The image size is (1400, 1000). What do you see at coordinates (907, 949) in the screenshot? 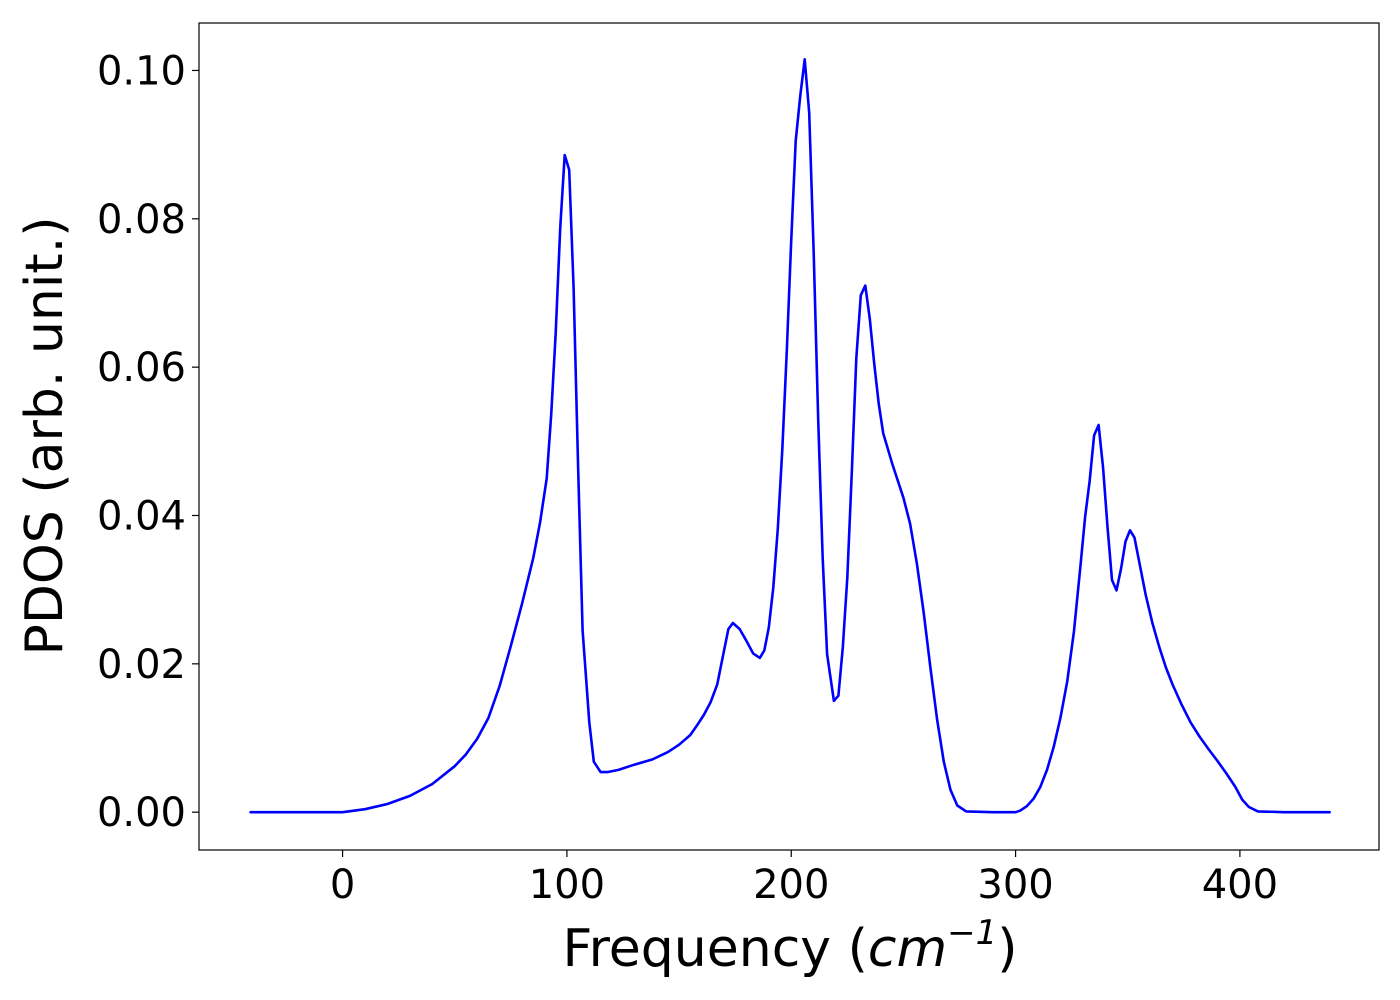
I see `x-axis-unit-base: cm` at bounding box center [907, 949].